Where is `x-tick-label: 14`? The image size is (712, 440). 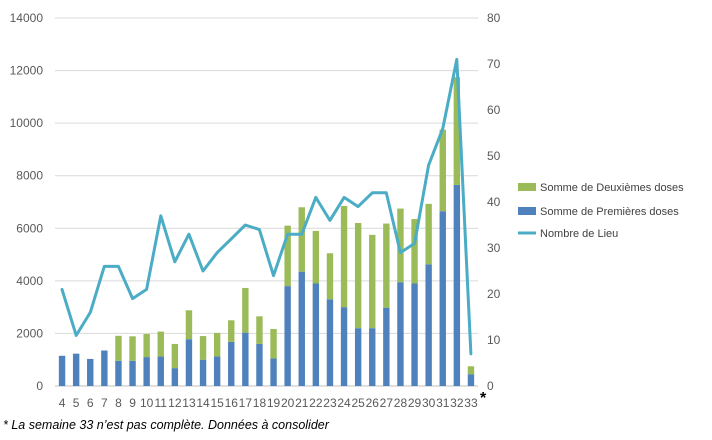 x-tick-label: 14 is located at coordinates (203, 403).